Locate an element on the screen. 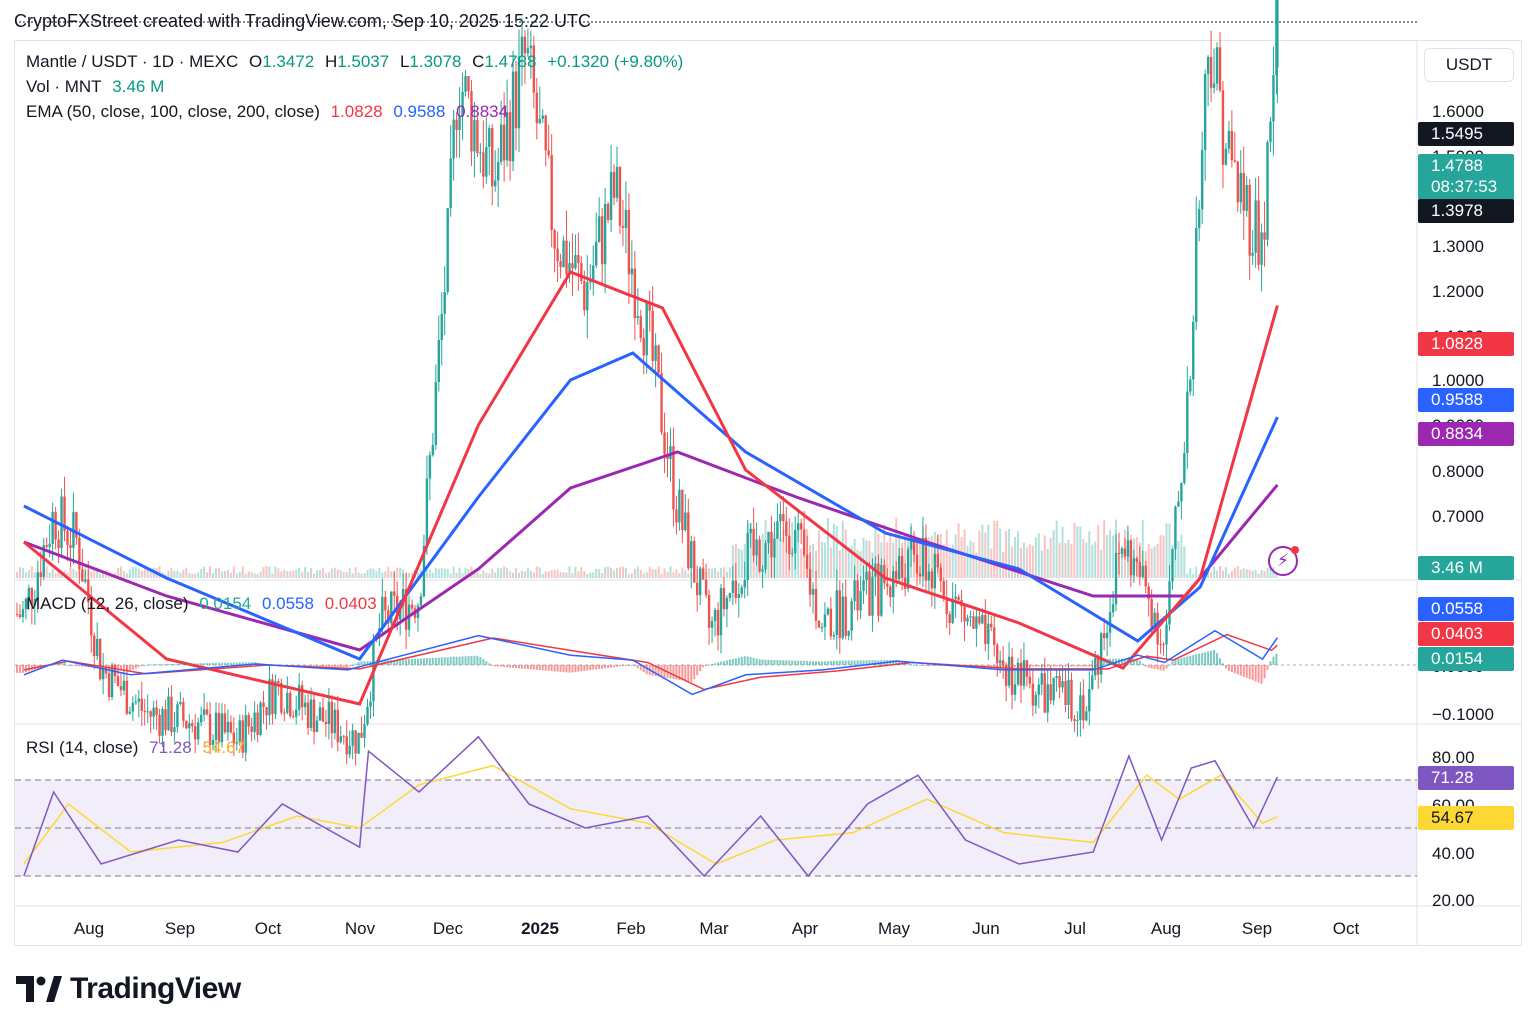 The width and height of the screenshot is (1536, 1034). change-value: +0.1320 (+9.80%) is located at coordinates (615, 61).